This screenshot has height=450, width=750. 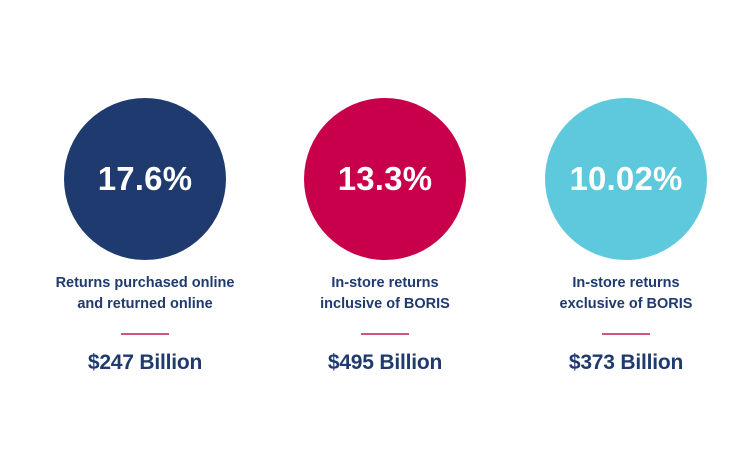 I want to click on percent-value: 17.6%, so click(x=145, y=178).